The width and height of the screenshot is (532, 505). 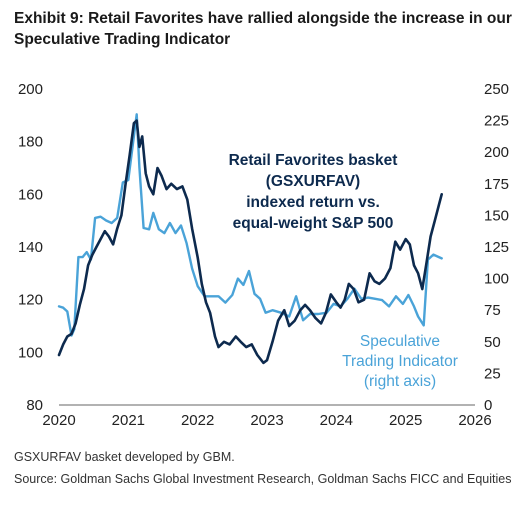 I want to click on retail-favorites-annotation-line: equal-weight S&P 500, so click(x=313, y=223).